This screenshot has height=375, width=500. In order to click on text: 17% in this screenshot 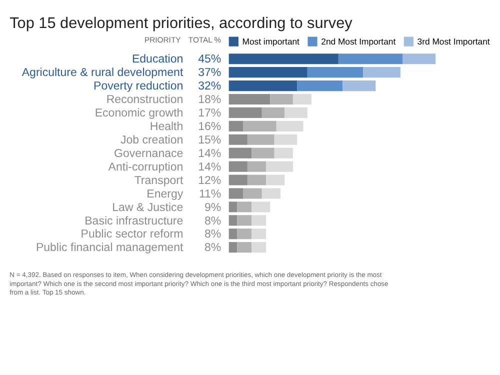, I will do `click(210, 114)`.